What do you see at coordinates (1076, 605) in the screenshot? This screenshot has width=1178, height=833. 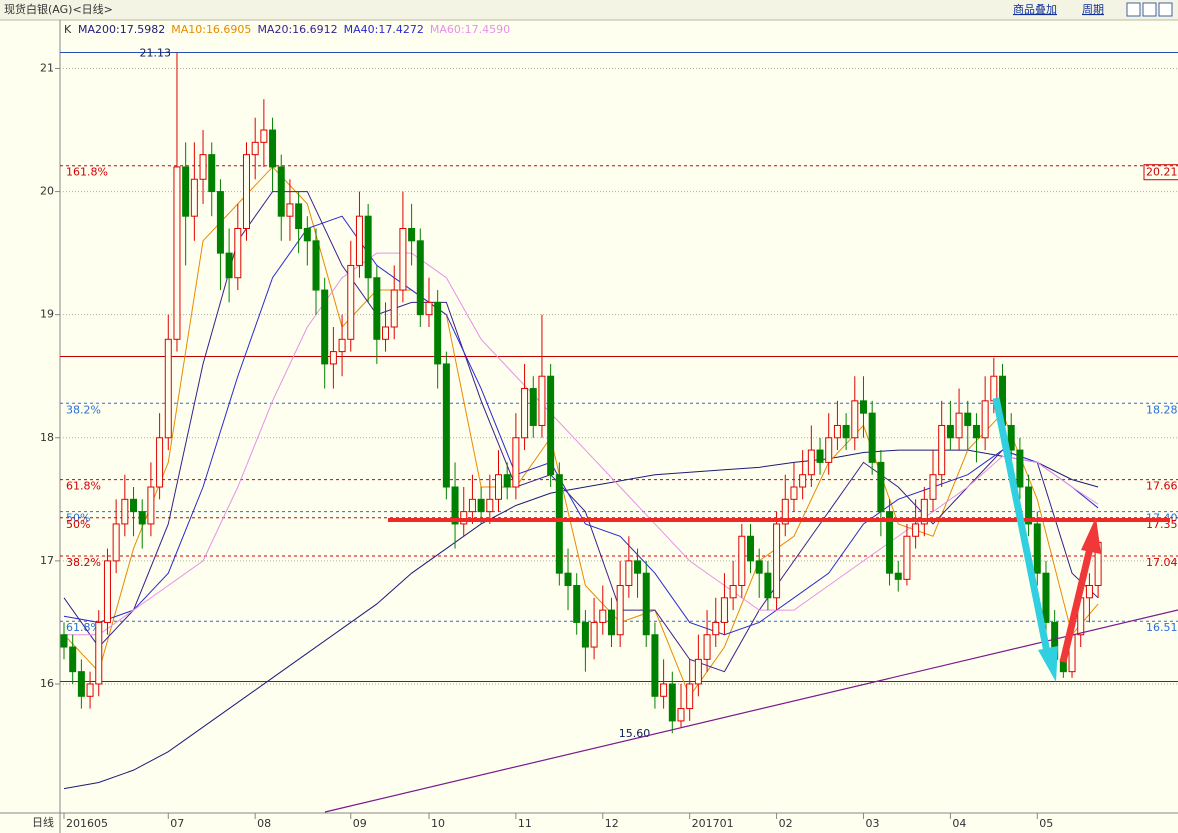 I see `up-arrow-shaft` at bounding box center [1076, 605].